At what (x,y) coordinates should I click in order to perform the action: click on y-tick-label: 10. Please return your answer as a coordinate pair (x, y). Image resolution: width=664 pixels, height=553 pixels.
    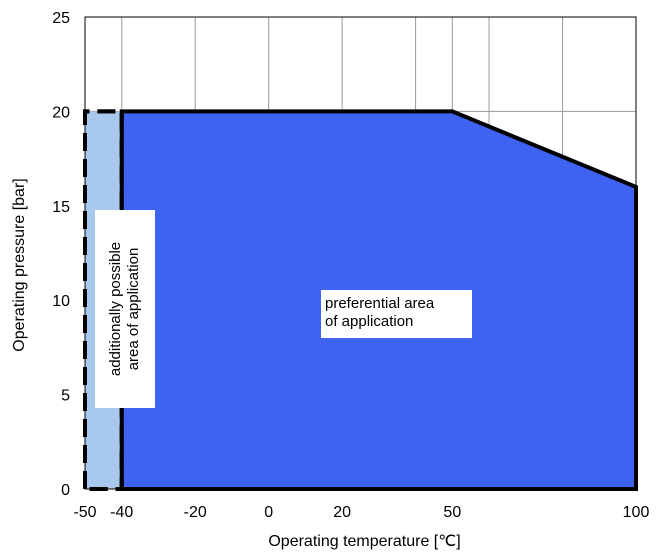
    Looking at the image, I should click on (61, 301).